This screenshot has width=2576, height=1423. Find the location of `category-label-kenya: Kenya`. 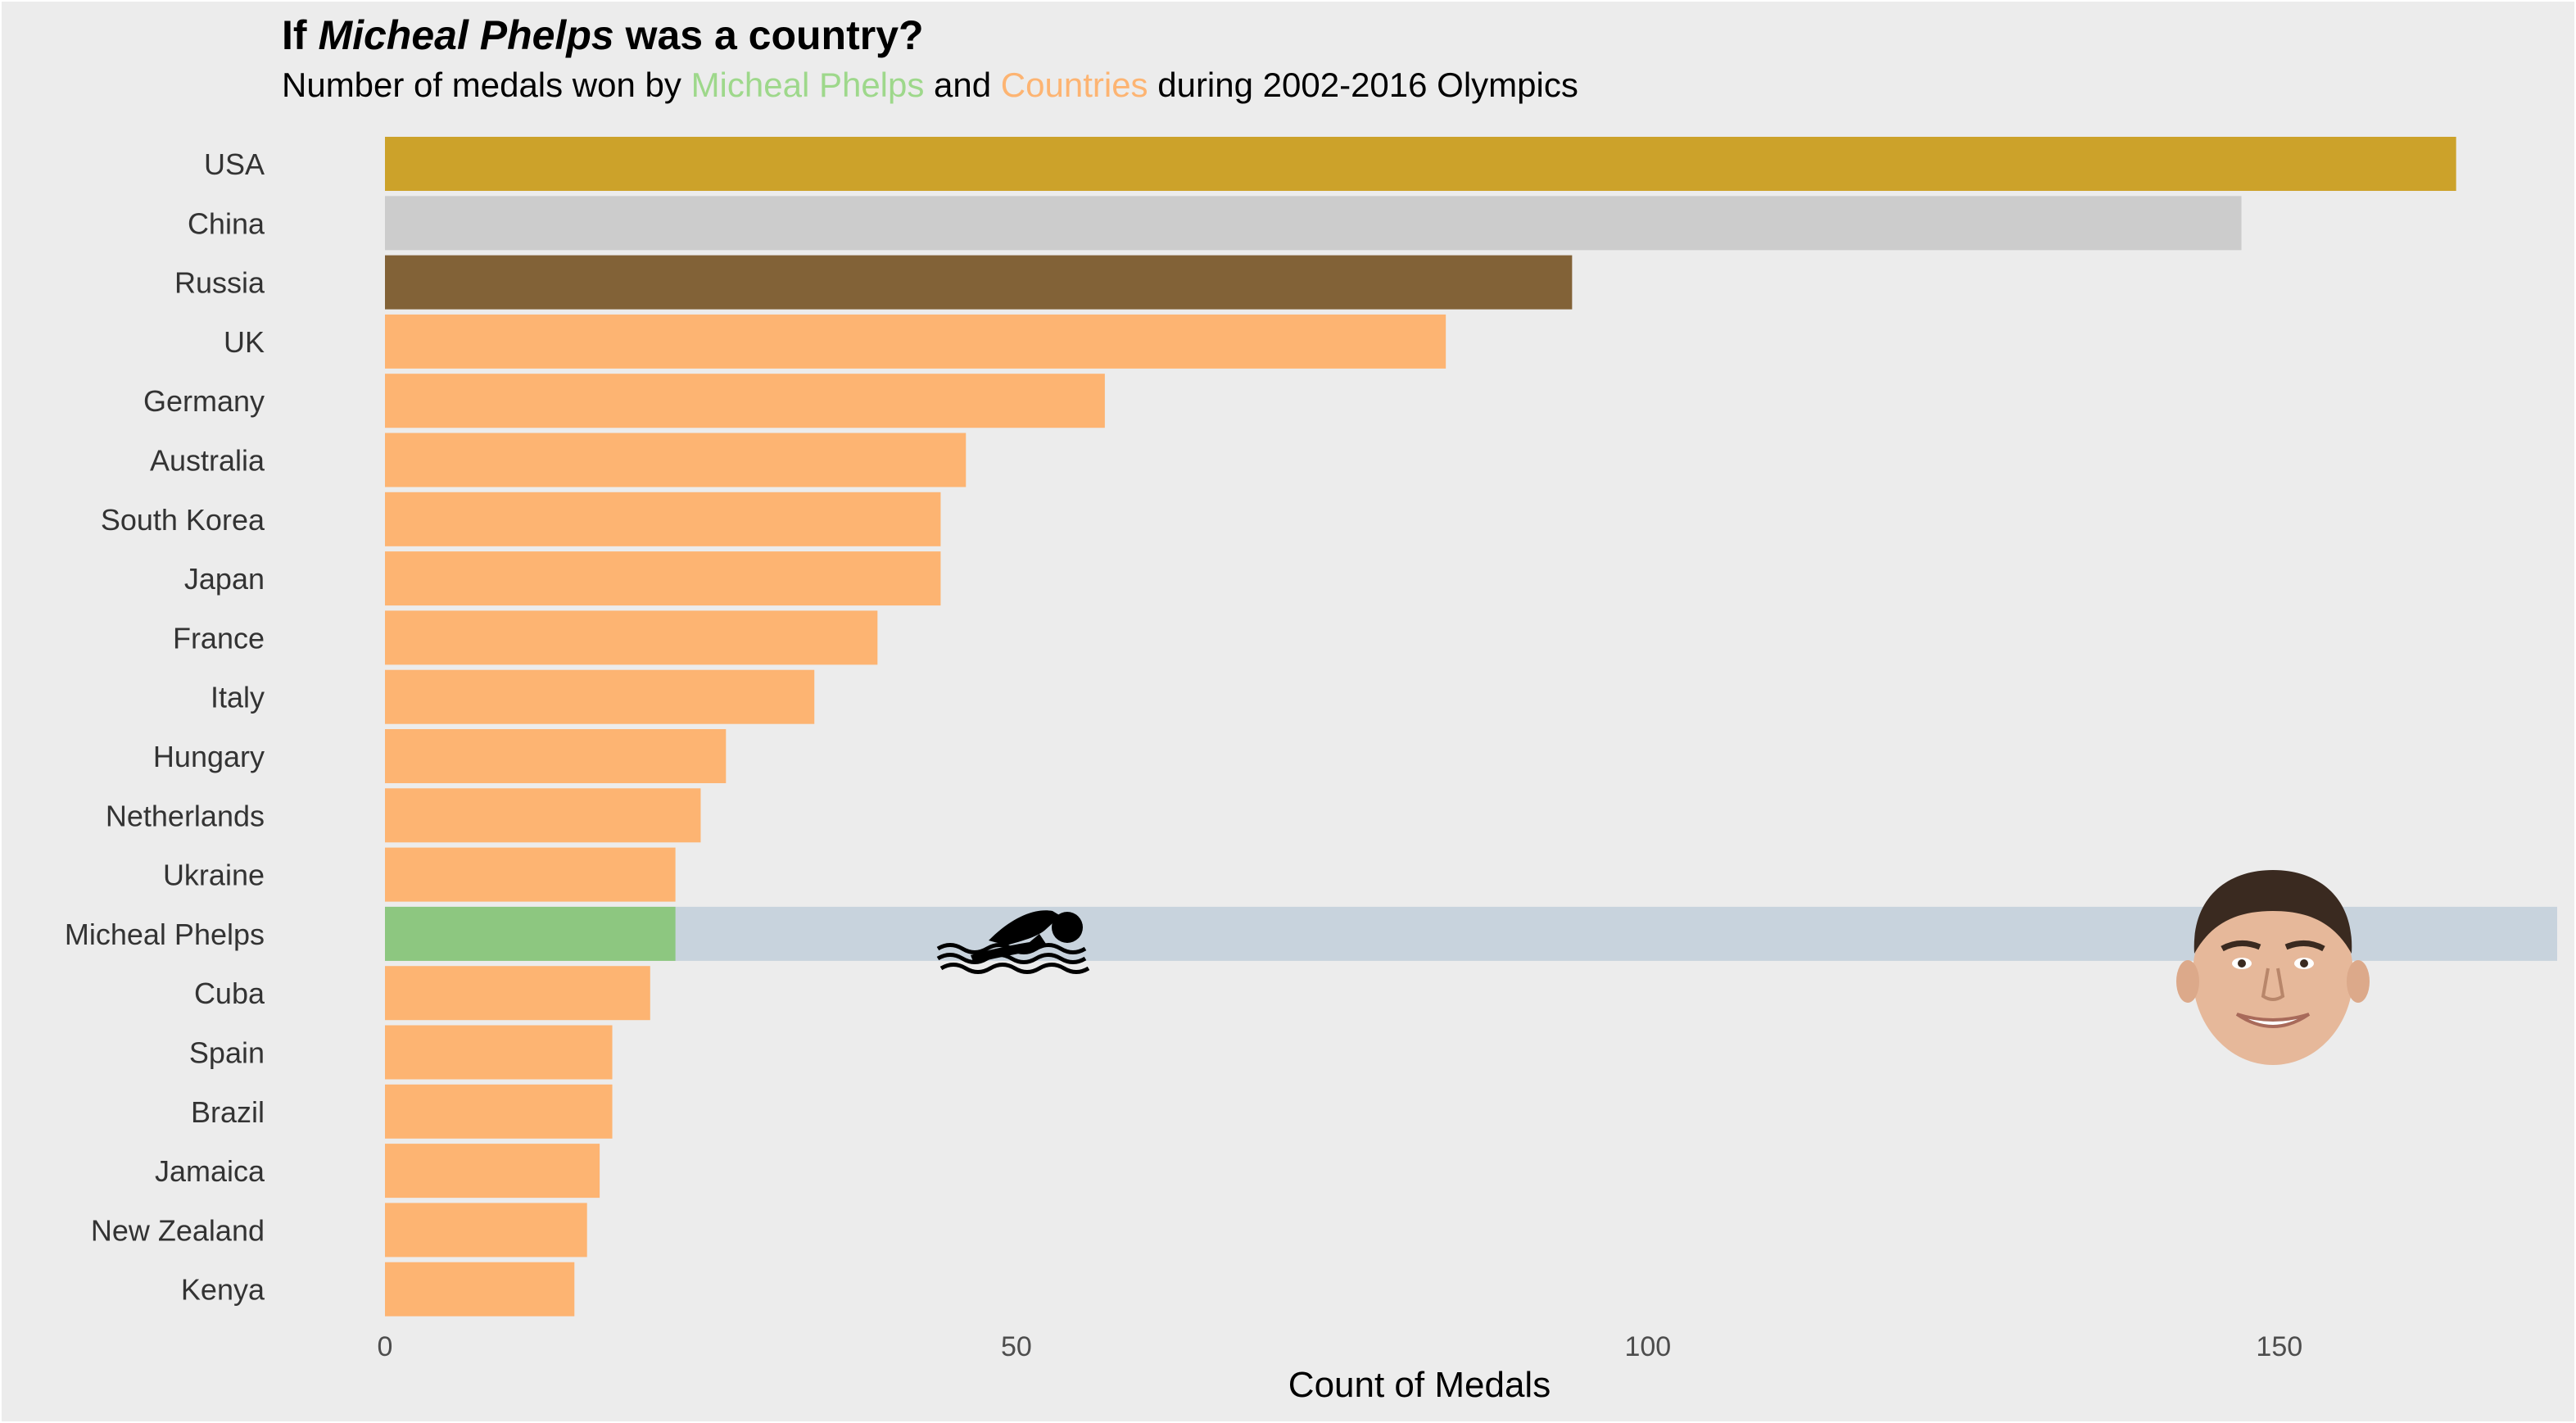

category-label-kenya: Kenya is located at coordinates (223, 1290).